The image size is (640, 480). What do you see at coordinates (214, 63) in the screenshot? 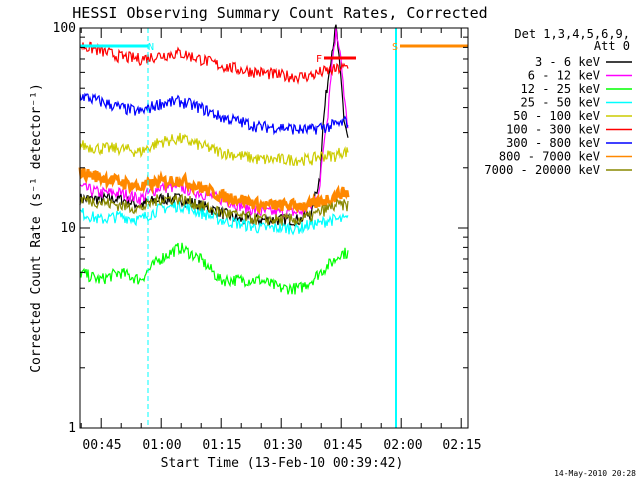
I see `series-line-100-300keV` at bounding box center [214, 63].